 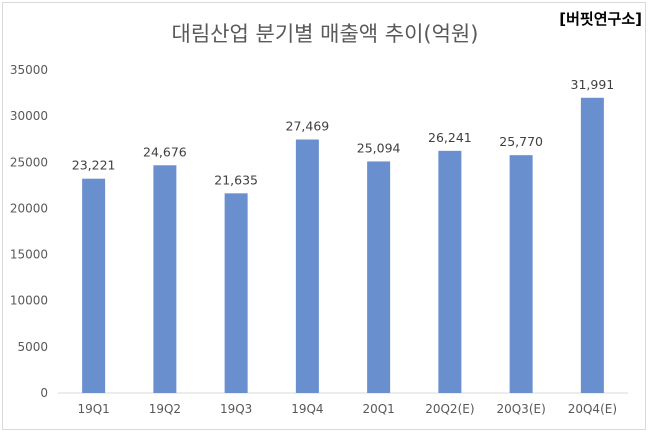 I want to click on data-label: 26,241, so click(x=450, y=137).